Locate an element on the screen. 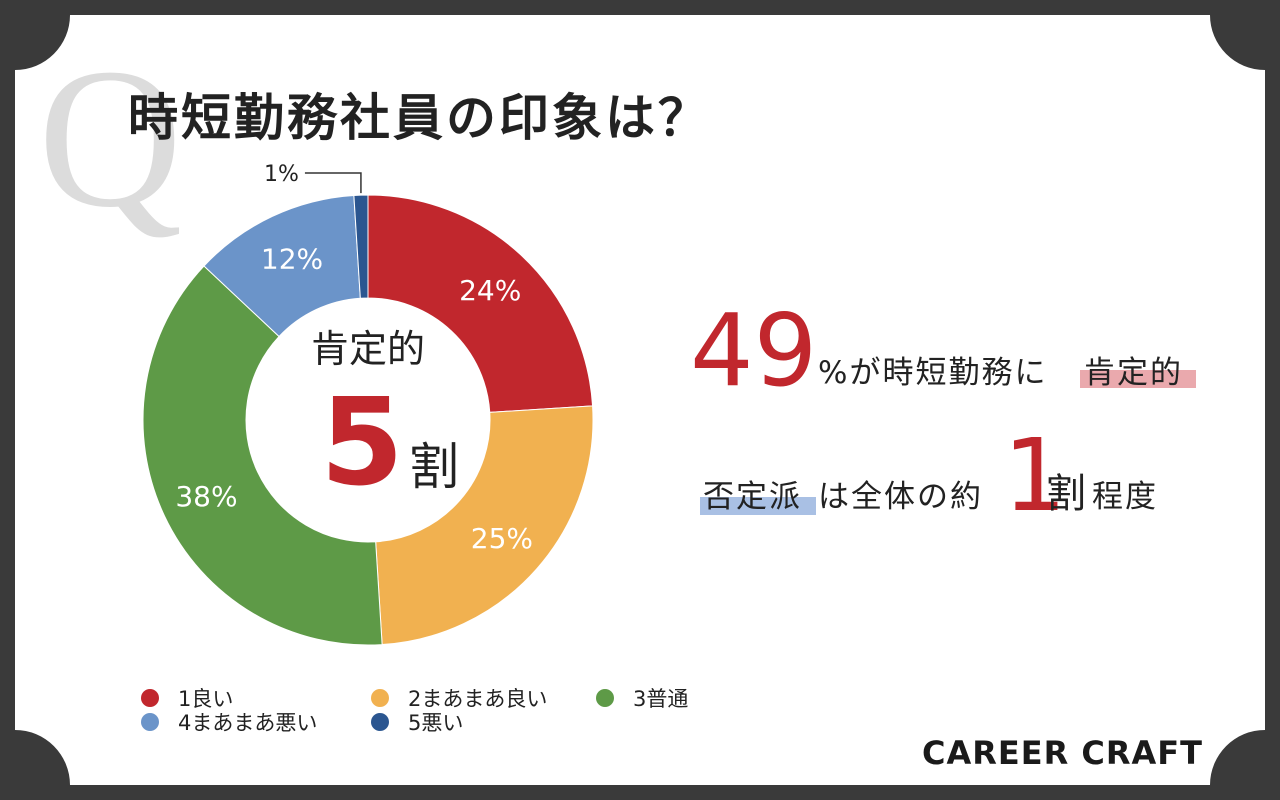  annotation-text: は全体の約 is located at coordinates (900, 497).